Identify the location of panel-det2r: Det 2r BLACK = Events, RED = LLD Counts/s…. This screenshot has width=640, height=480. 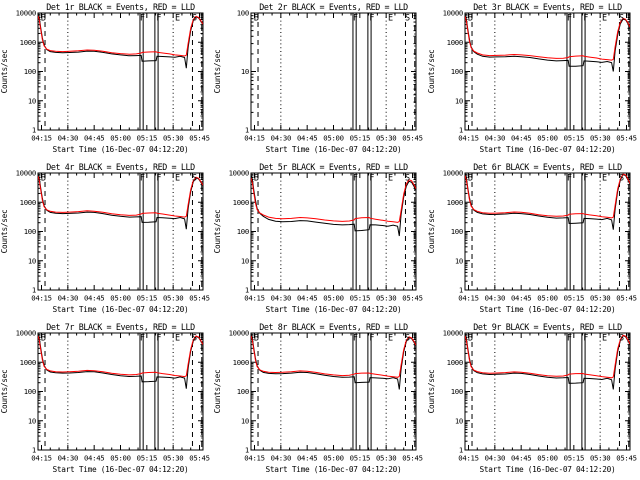
(319, 80).